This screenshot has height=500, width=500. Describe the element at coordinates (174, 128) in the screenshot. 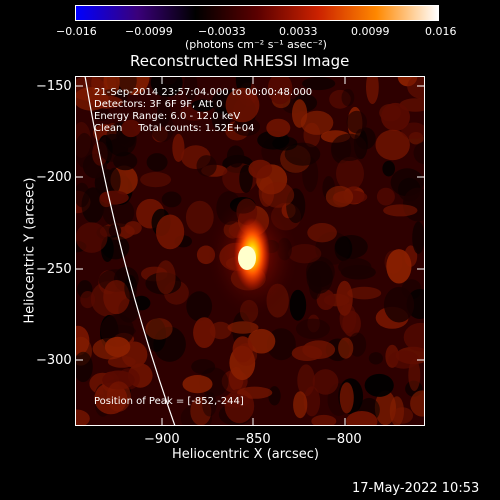

I see `info-clean-counts: Clean Total counts: 1.52E+04` at that location.